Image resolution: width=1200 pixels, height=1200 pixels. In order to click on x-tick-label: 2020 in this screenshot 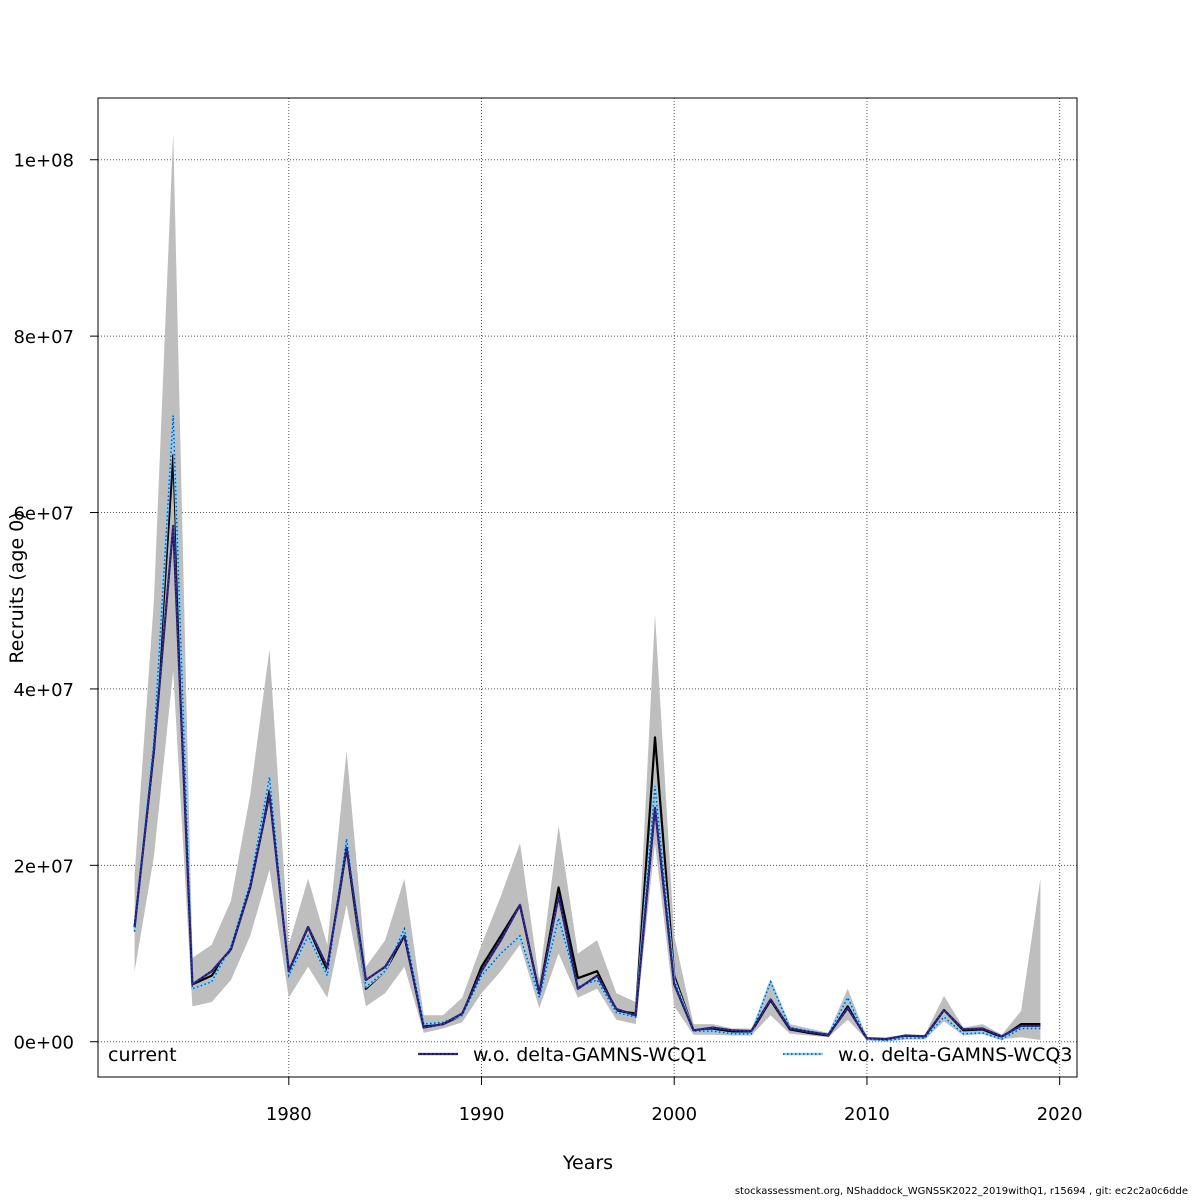, I will do `click(1060, 1114)`.